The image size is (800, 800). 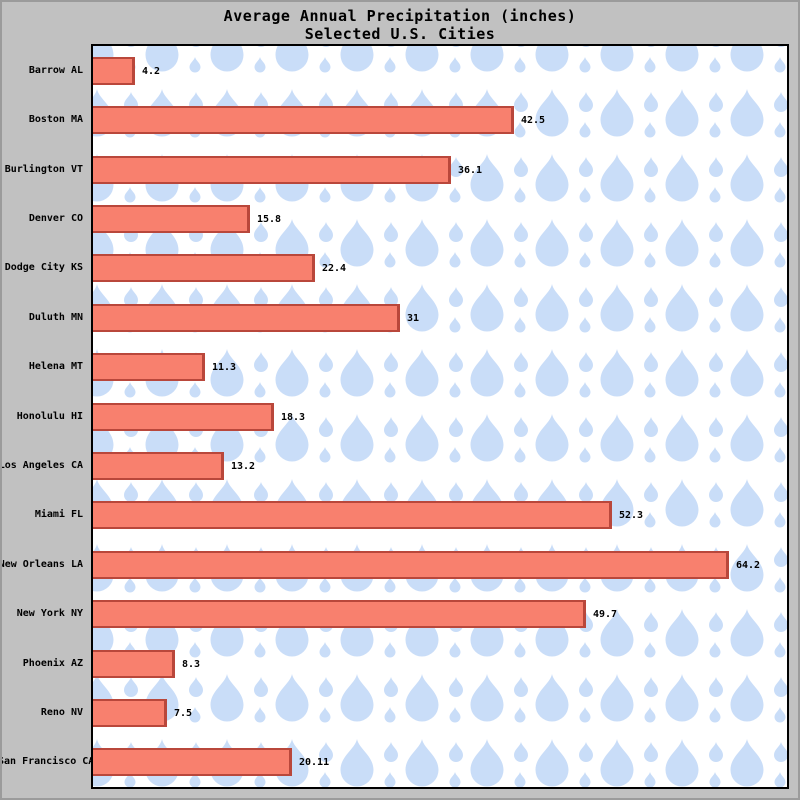 I want to click on value-label: 36.1, so click(x=470, y=170).